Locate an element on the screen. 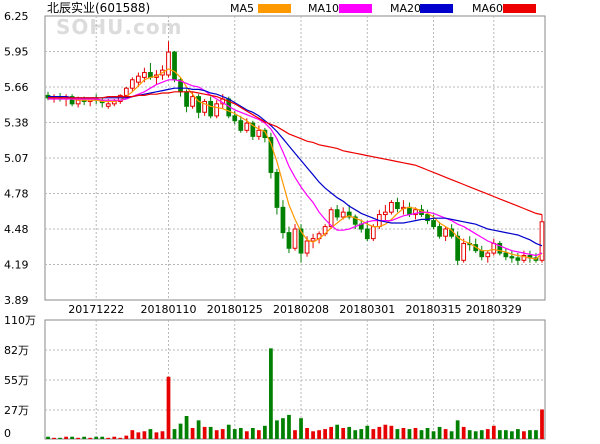 Image resolution: width=600 pixels, height=444 pixels. volume-tick-label: 55万 is located at coordinates (16, 380).